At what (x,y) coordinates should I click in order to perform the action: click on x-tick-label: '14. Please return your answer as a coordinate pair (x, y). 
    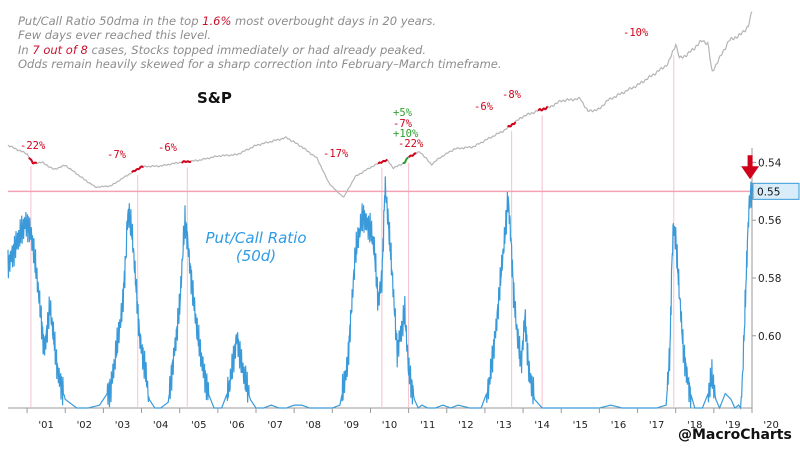
    Looking at the image, I should click on (541, 425).